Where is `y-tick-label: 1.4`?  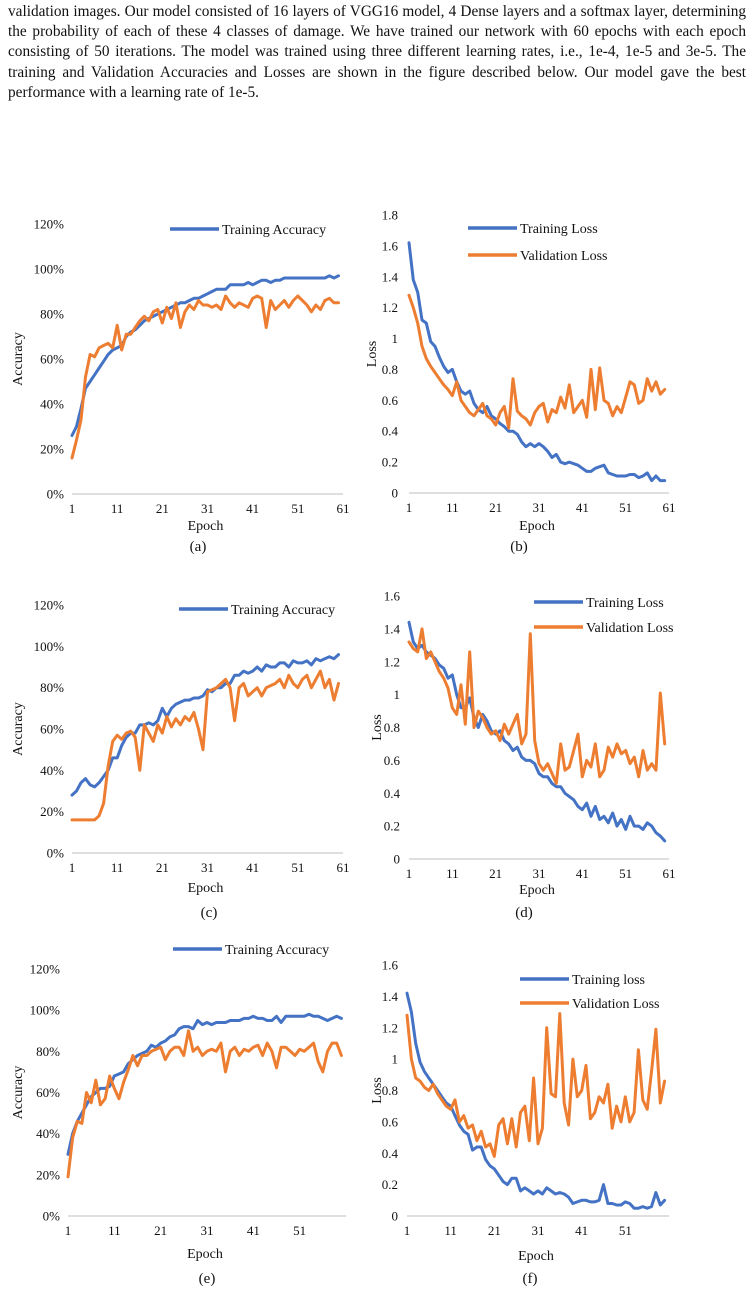
y-tick-label: 1.4 is located at coordinates (392, 628).